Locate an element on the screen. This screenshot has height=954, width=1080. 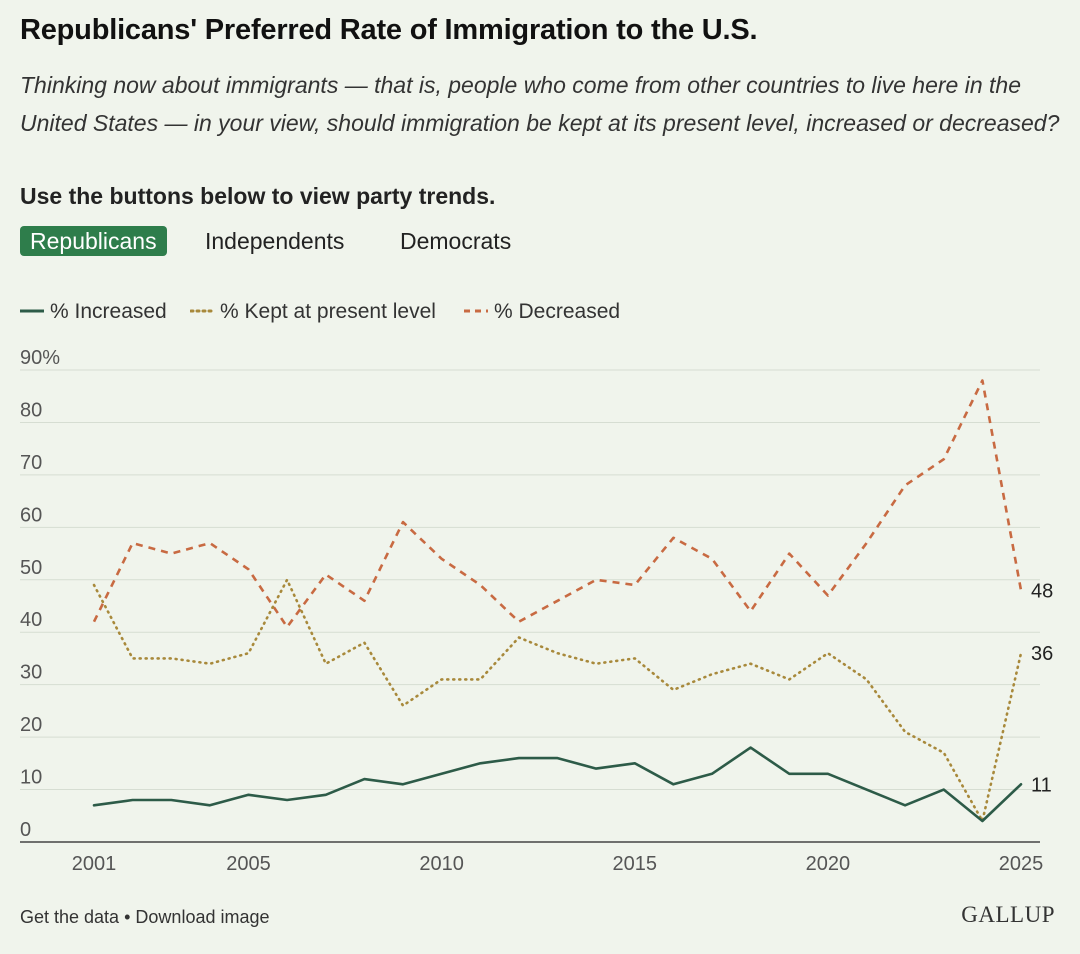
download-image-link: Download image is located at coordinates (202, 917).